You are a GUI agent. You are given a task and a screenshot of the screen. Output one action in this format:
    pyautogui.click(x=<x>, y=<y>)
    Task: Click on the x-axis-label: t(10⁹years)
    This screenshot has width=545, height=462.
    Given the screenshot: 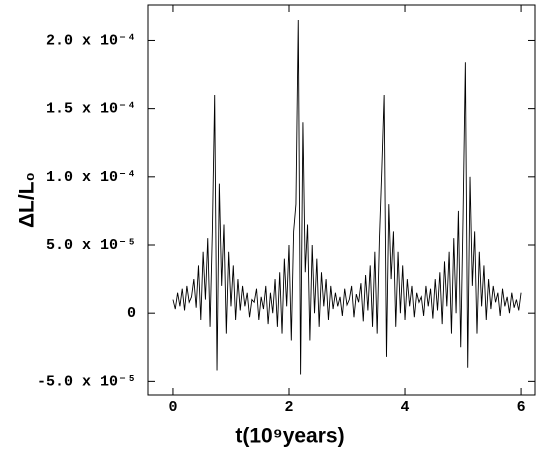 What is the action you would take?
    pyautogui.click(x=289, y=436)
    